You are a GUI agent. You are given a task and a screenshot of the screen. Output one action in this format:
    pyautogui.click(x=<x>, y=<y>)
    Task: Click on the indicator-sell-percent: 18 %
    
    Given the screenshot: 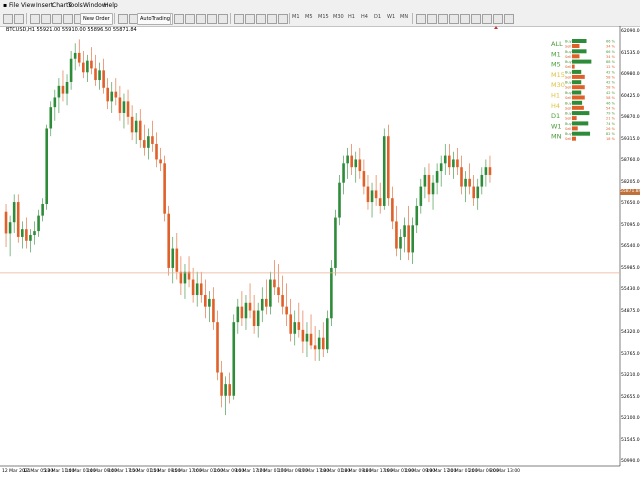 What is the action you would take?
    pyautogui.click(x=611, y=139)
    